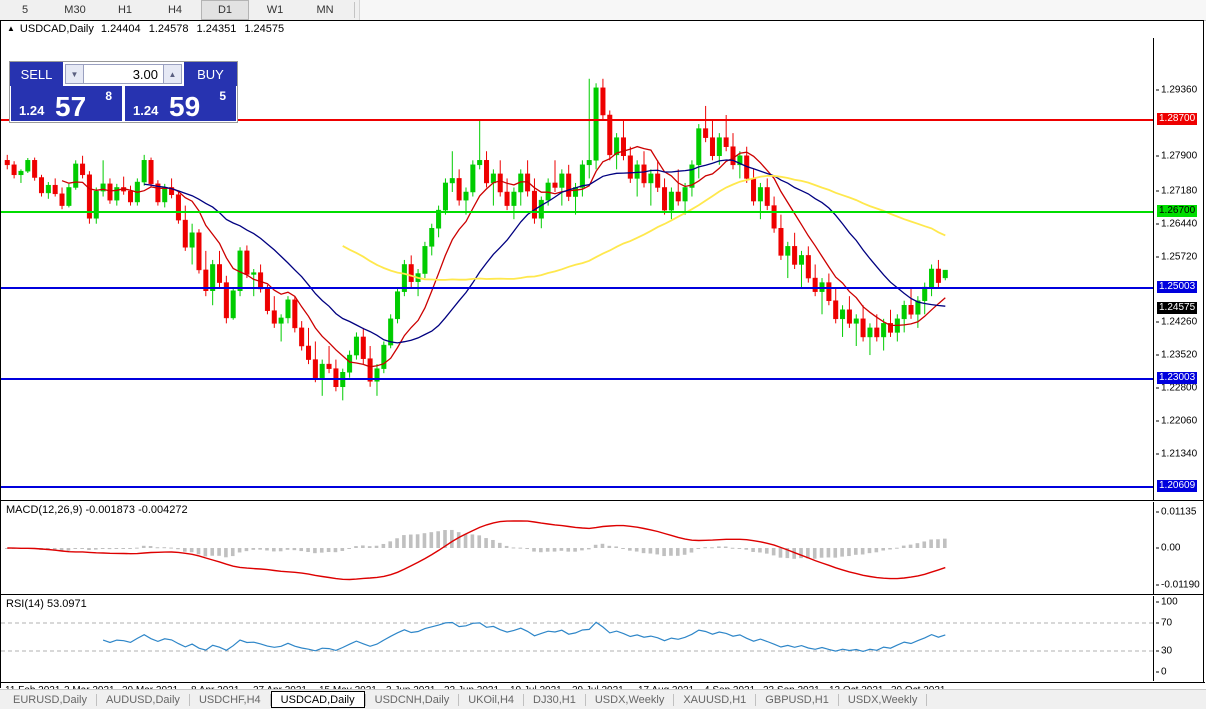 Image resolution: width=1206 pixels, height=709 pixels. What do you see at coordinates (1164, 623) in the screenshot?
I see `rsi-axis-tick: 70` at bounding box center [1164, 623].